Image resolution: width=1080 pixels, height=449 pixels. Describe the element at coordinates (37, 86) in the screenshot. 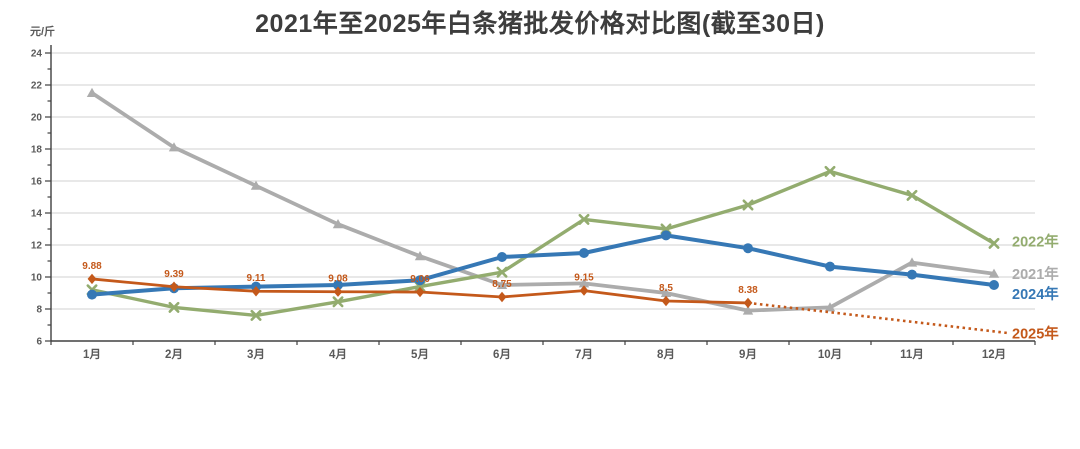

I see `y-axis-tick-label: 22` at that location.